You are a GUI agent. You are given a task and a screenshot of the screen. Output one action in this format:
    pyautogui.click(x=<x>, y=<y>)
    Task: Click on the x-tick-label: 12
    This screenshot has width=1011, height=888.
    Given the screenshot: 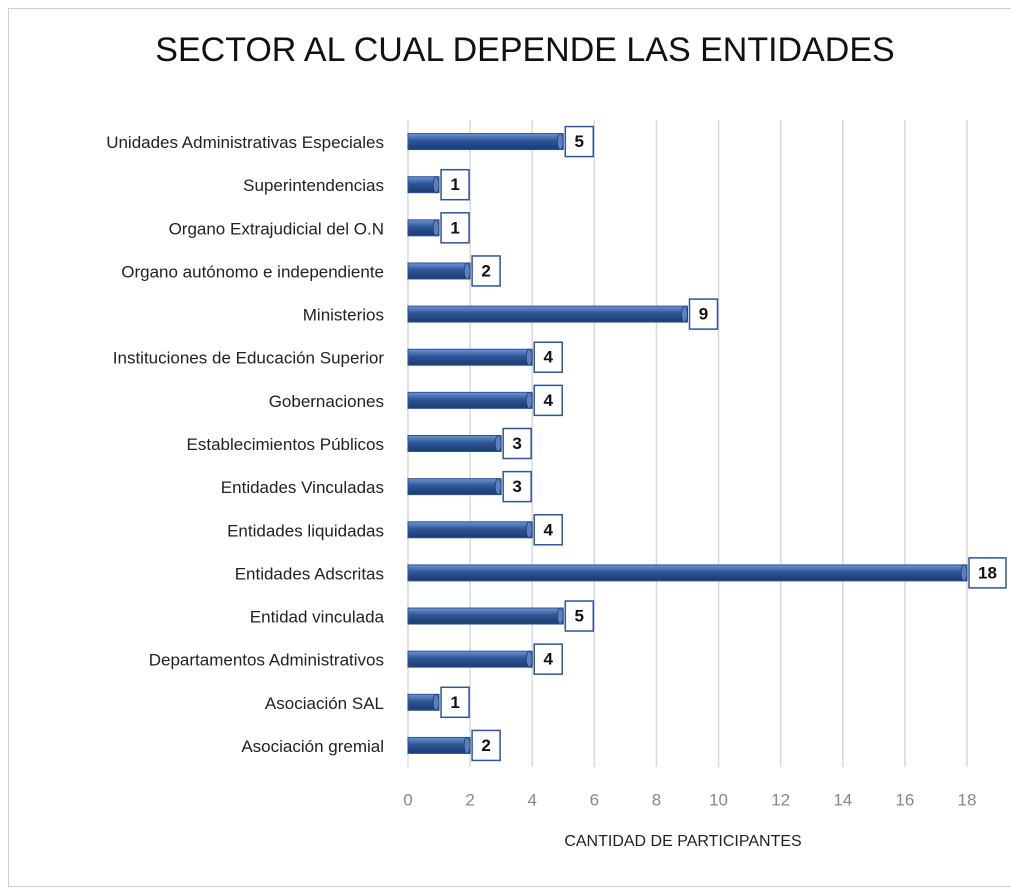 What is the action you would take?
    pyautogui.click(x=780, y=799)
    